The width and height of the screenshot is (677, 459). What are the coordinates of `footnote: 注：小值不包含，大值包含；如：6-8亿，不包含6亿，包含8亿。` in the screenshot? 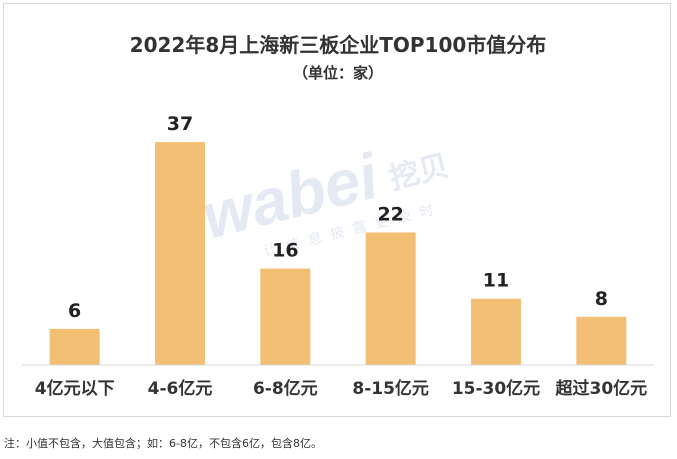 It's located at (163, 443).